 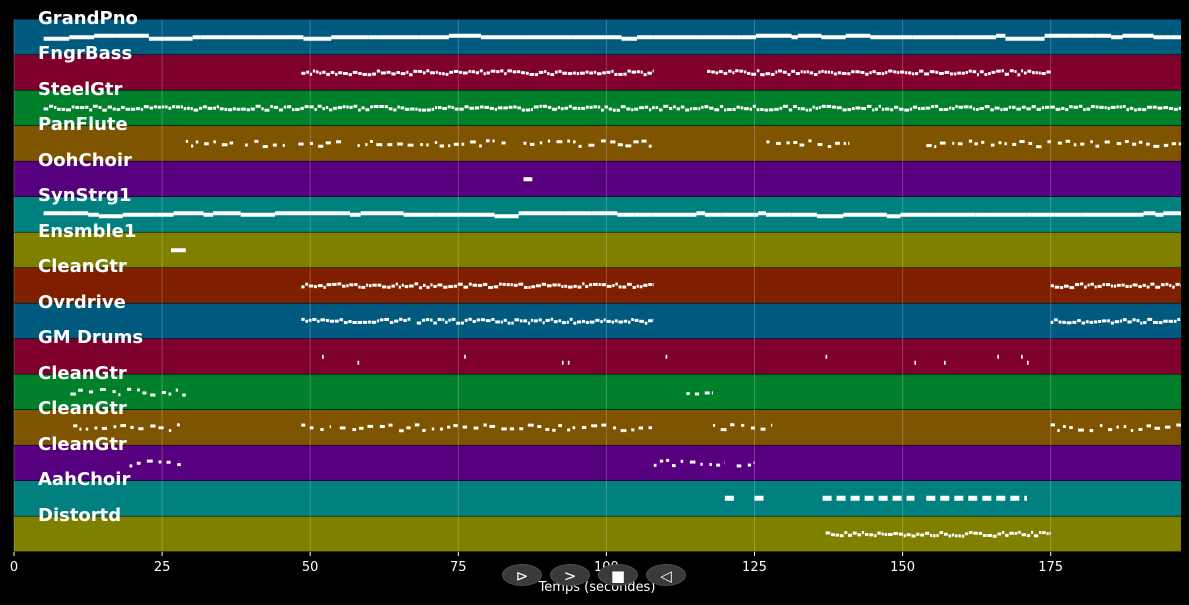 What do you see at coordinates (597, 463) in the screenshot?
I see `track-lane` at bounding box center [597, 463].